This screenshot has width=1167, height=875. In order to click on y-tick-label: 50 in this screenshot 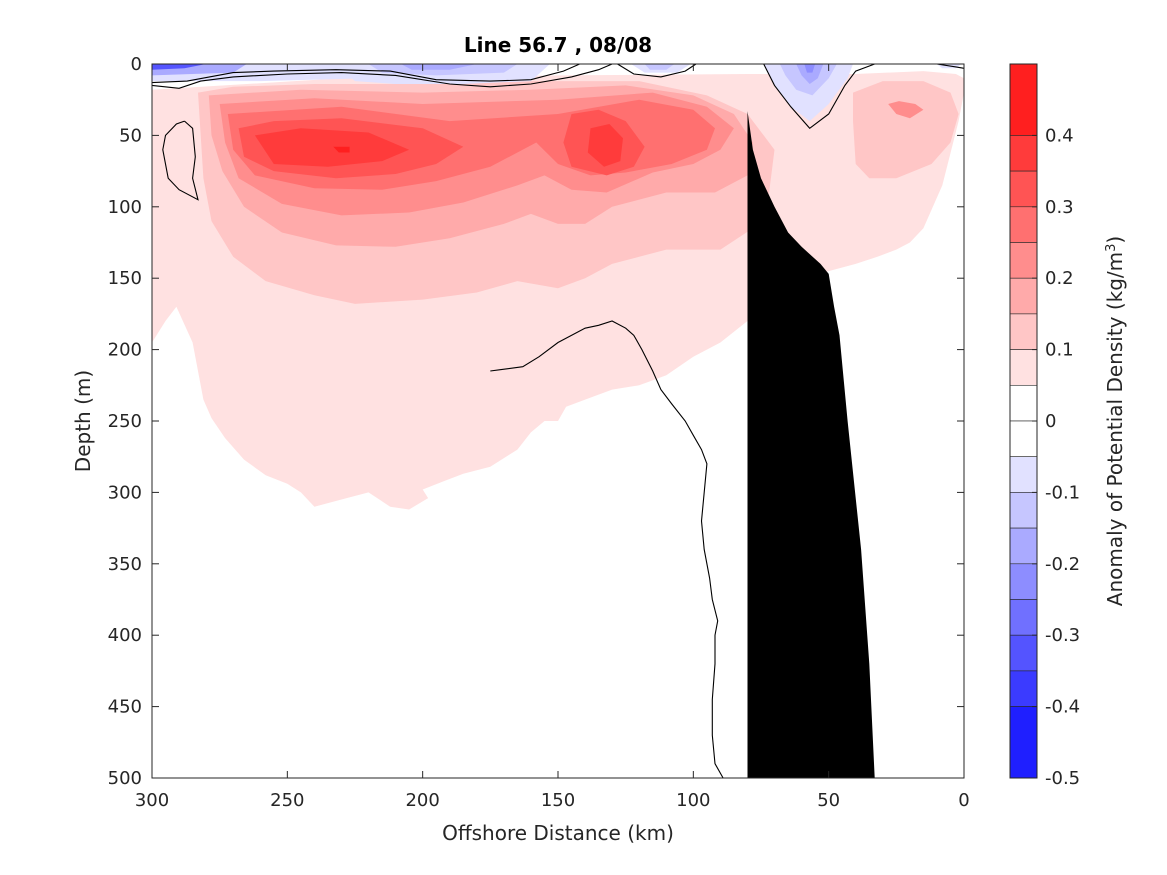, I will do `click(130, 135)`.